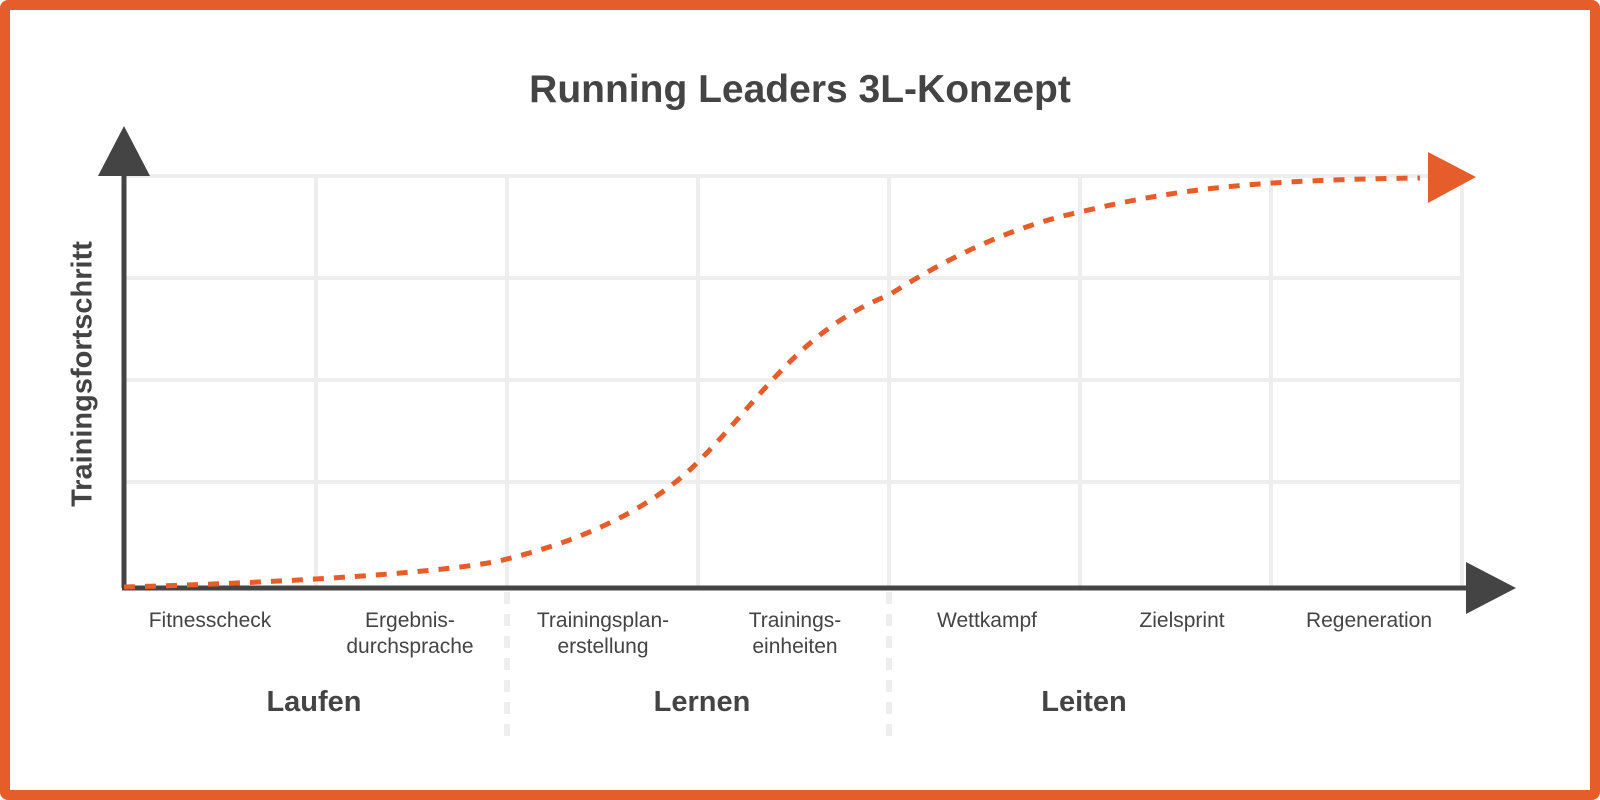 This screenshot has width=1600, height=800. Describe the element at coordinates (1084, 702) in the screenshot. I see `phase-label-leiten: Leiten` at that location.